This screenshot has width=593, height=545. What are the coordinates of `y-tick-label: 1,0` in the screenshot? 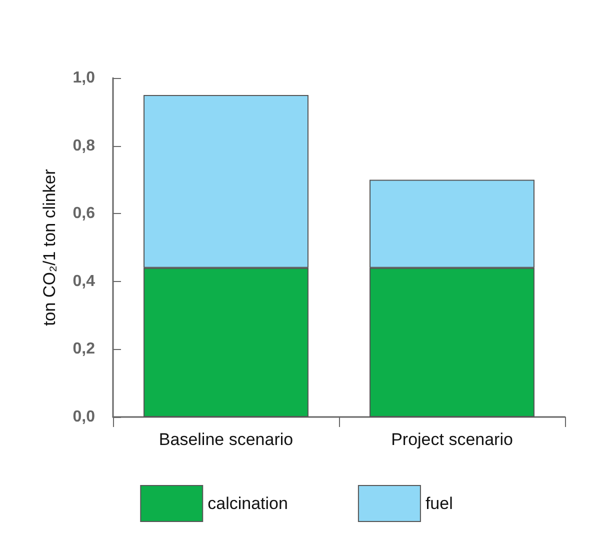 It's located at (84, 78).